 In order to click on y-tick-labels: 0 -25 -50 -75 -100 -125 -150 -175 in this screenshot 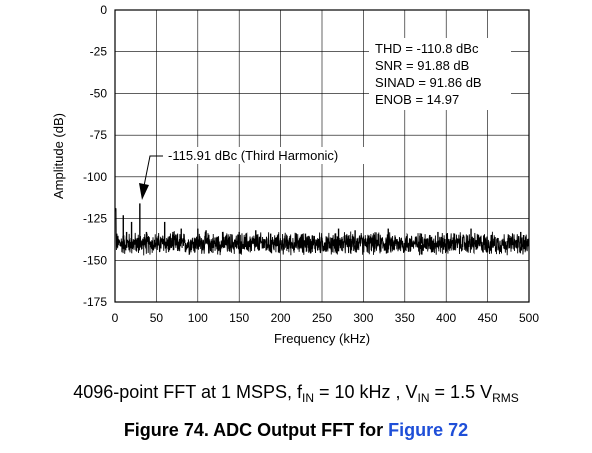, I will do `click(95, 156)`.